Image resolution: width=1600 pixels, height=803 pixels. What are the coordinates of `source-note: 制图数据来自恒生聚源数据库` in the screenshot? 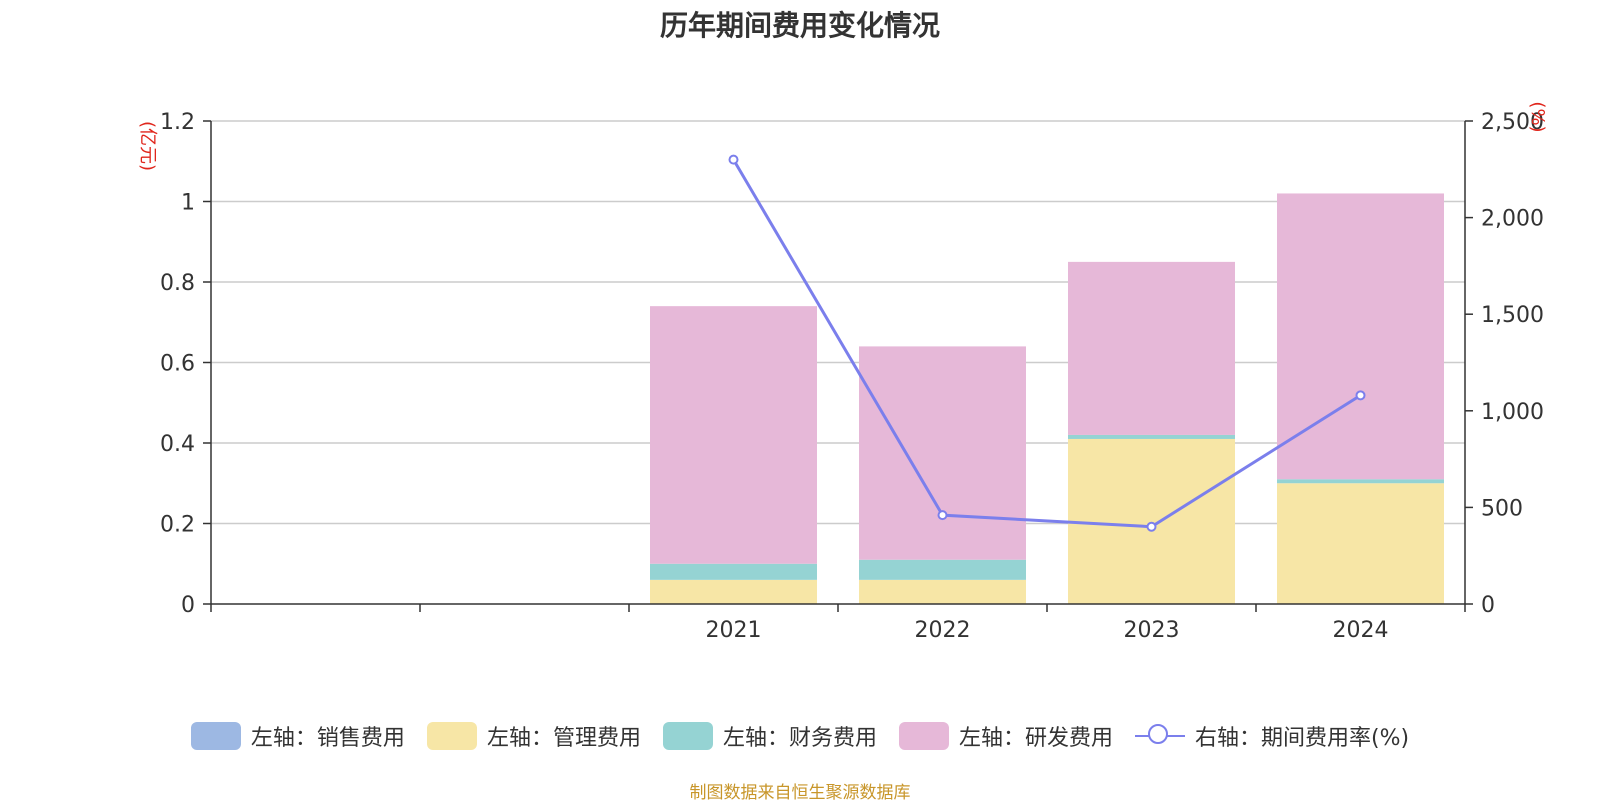 It's located at (800, 793).